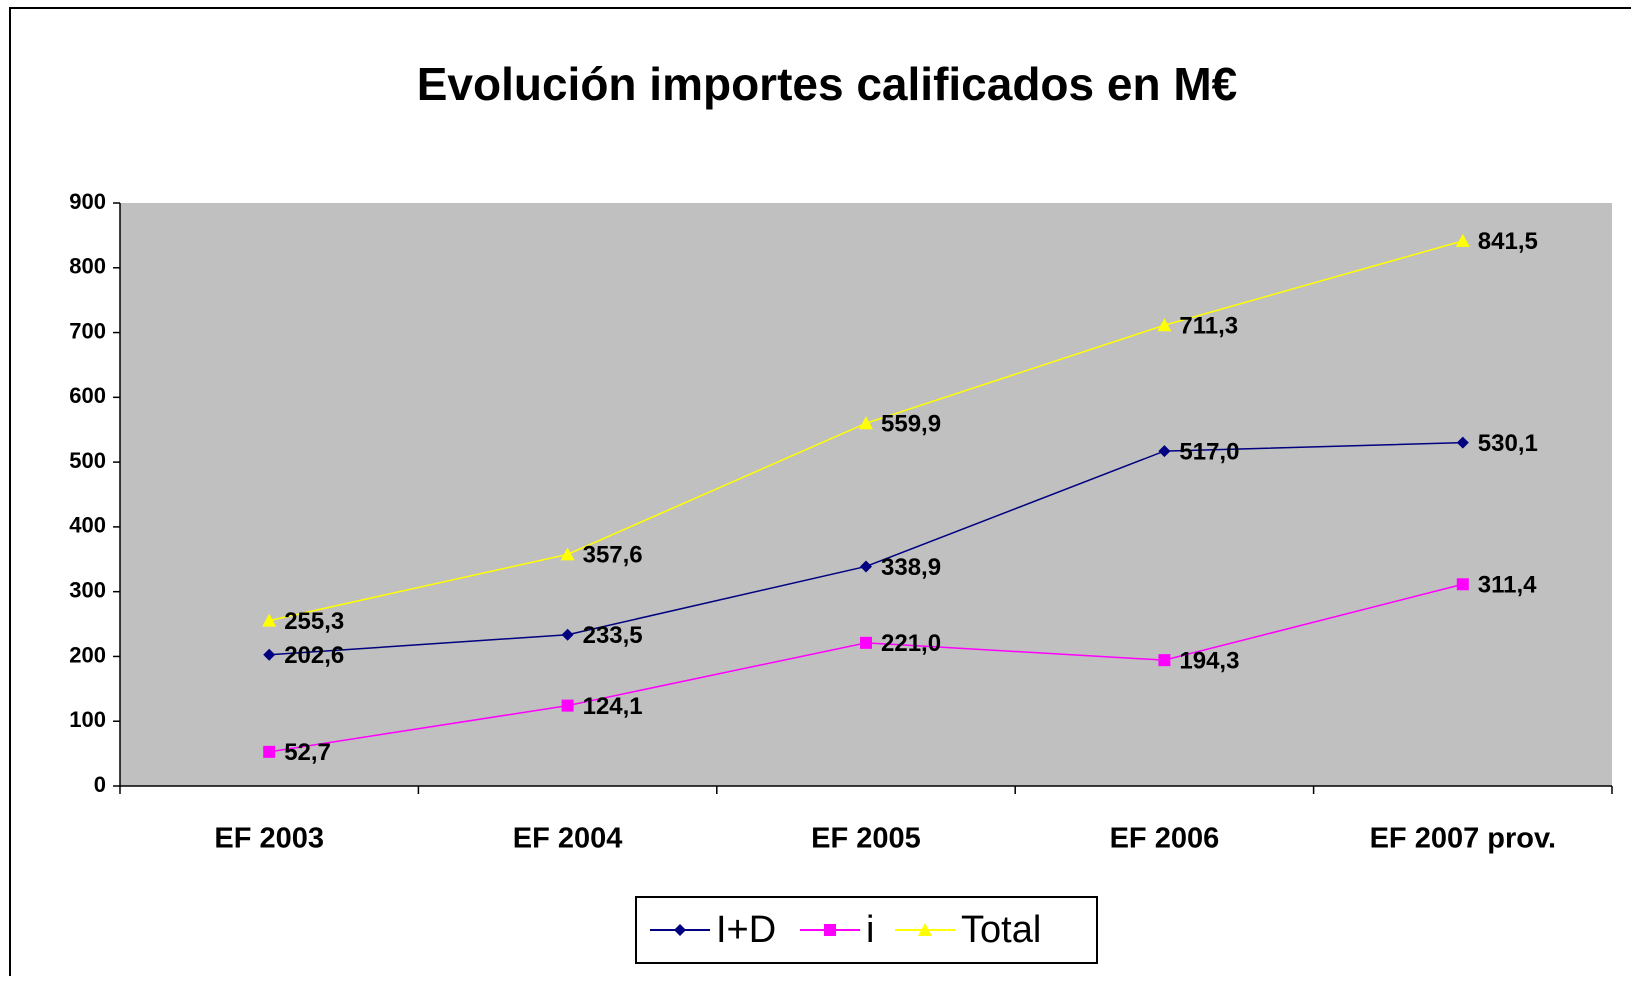 The width and height of the screenshot is (1631, 981). What do you see at coordinates (314, 621) in the screenshot?
I see `data-label: 255,3` at bounding box center [314, 621].